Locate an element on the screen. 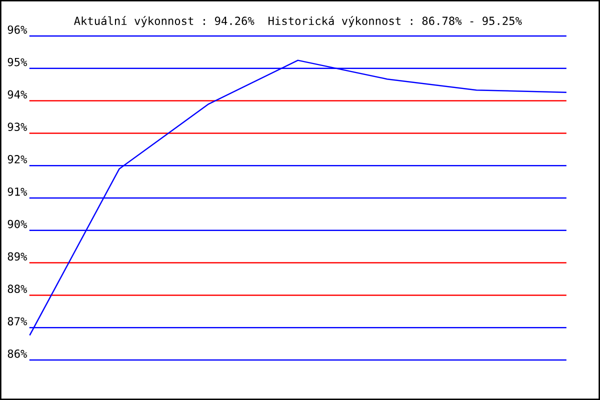  y-tick-label: 92% is located at coordinates (18, 159).